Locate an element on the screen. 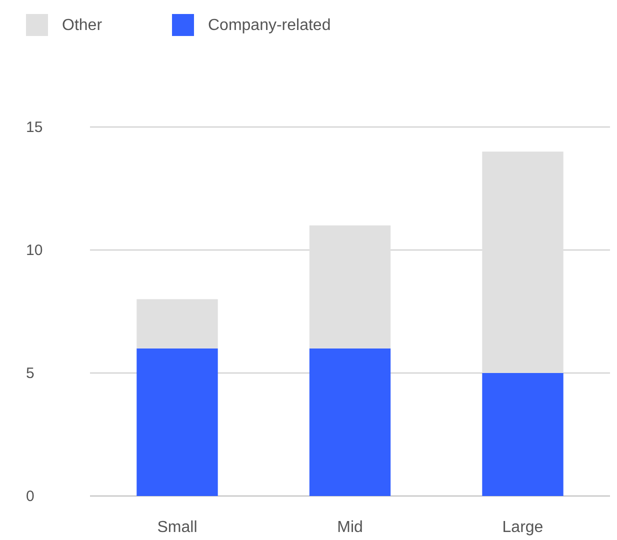 The width and height of the screenshot is (617, 540). x-tick-label: Large is located at coordinates (523, 527).